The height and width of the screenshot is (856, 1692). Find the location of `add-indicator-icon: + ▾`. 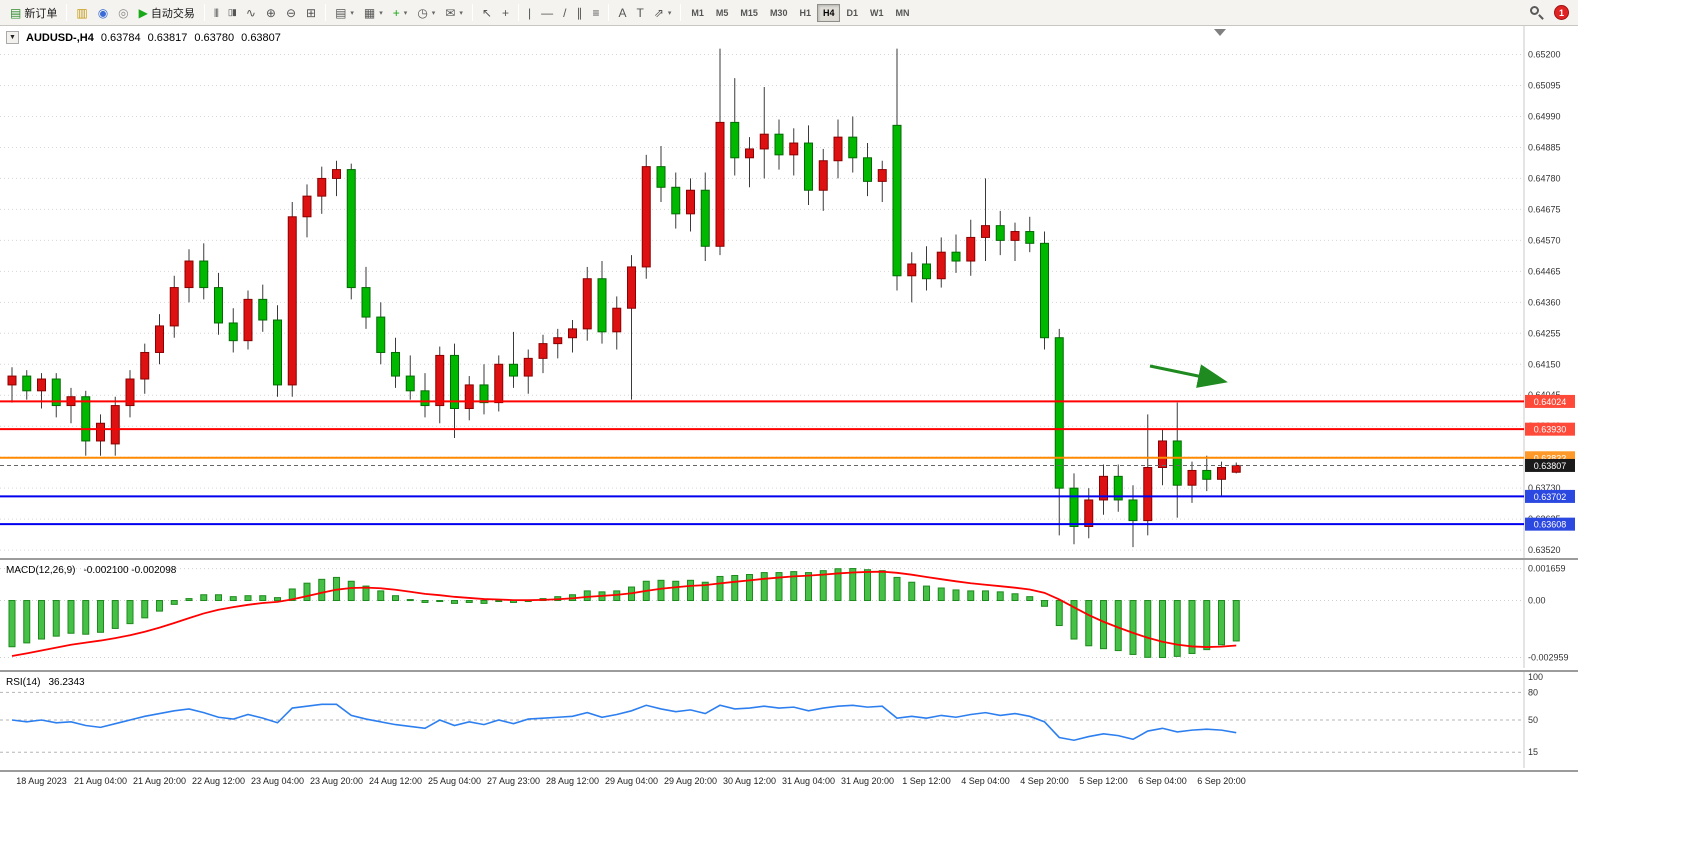

add-indicator-icon: + ▾ is located at coordinates (400, 13).